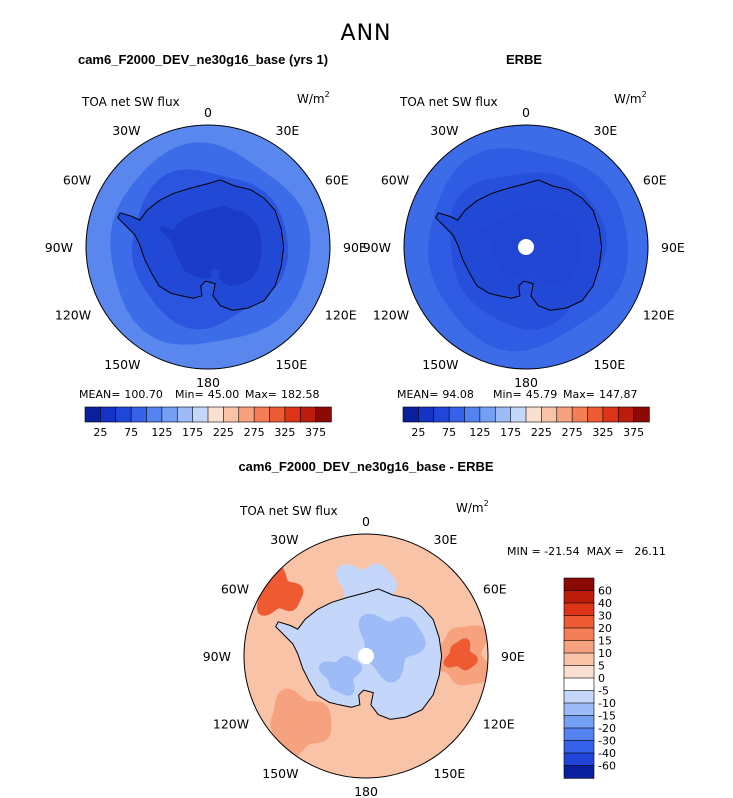 The height and width of the screenshot is (798, 733). I want to click on colorbar-tick-7: 375, so click(315, 432).